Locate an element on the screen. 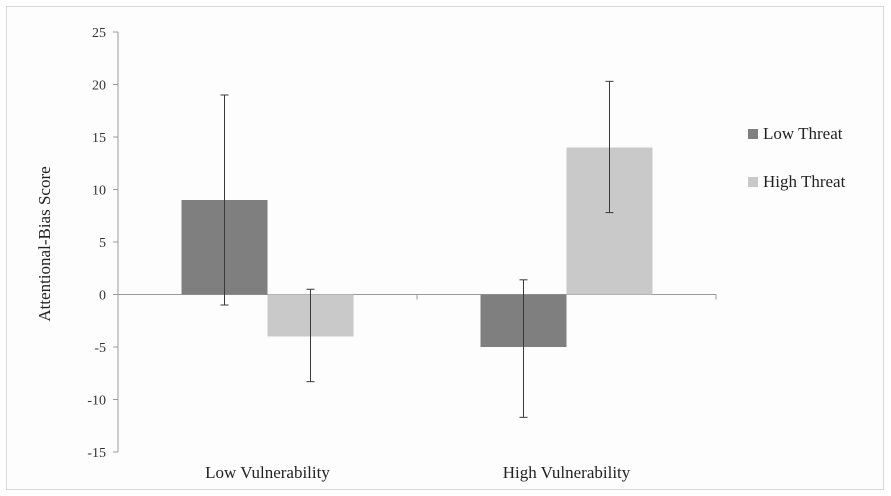 The width and height of the screenshot is (891, 496). y-tick-label: -15 is located at coordinates (96, 453).